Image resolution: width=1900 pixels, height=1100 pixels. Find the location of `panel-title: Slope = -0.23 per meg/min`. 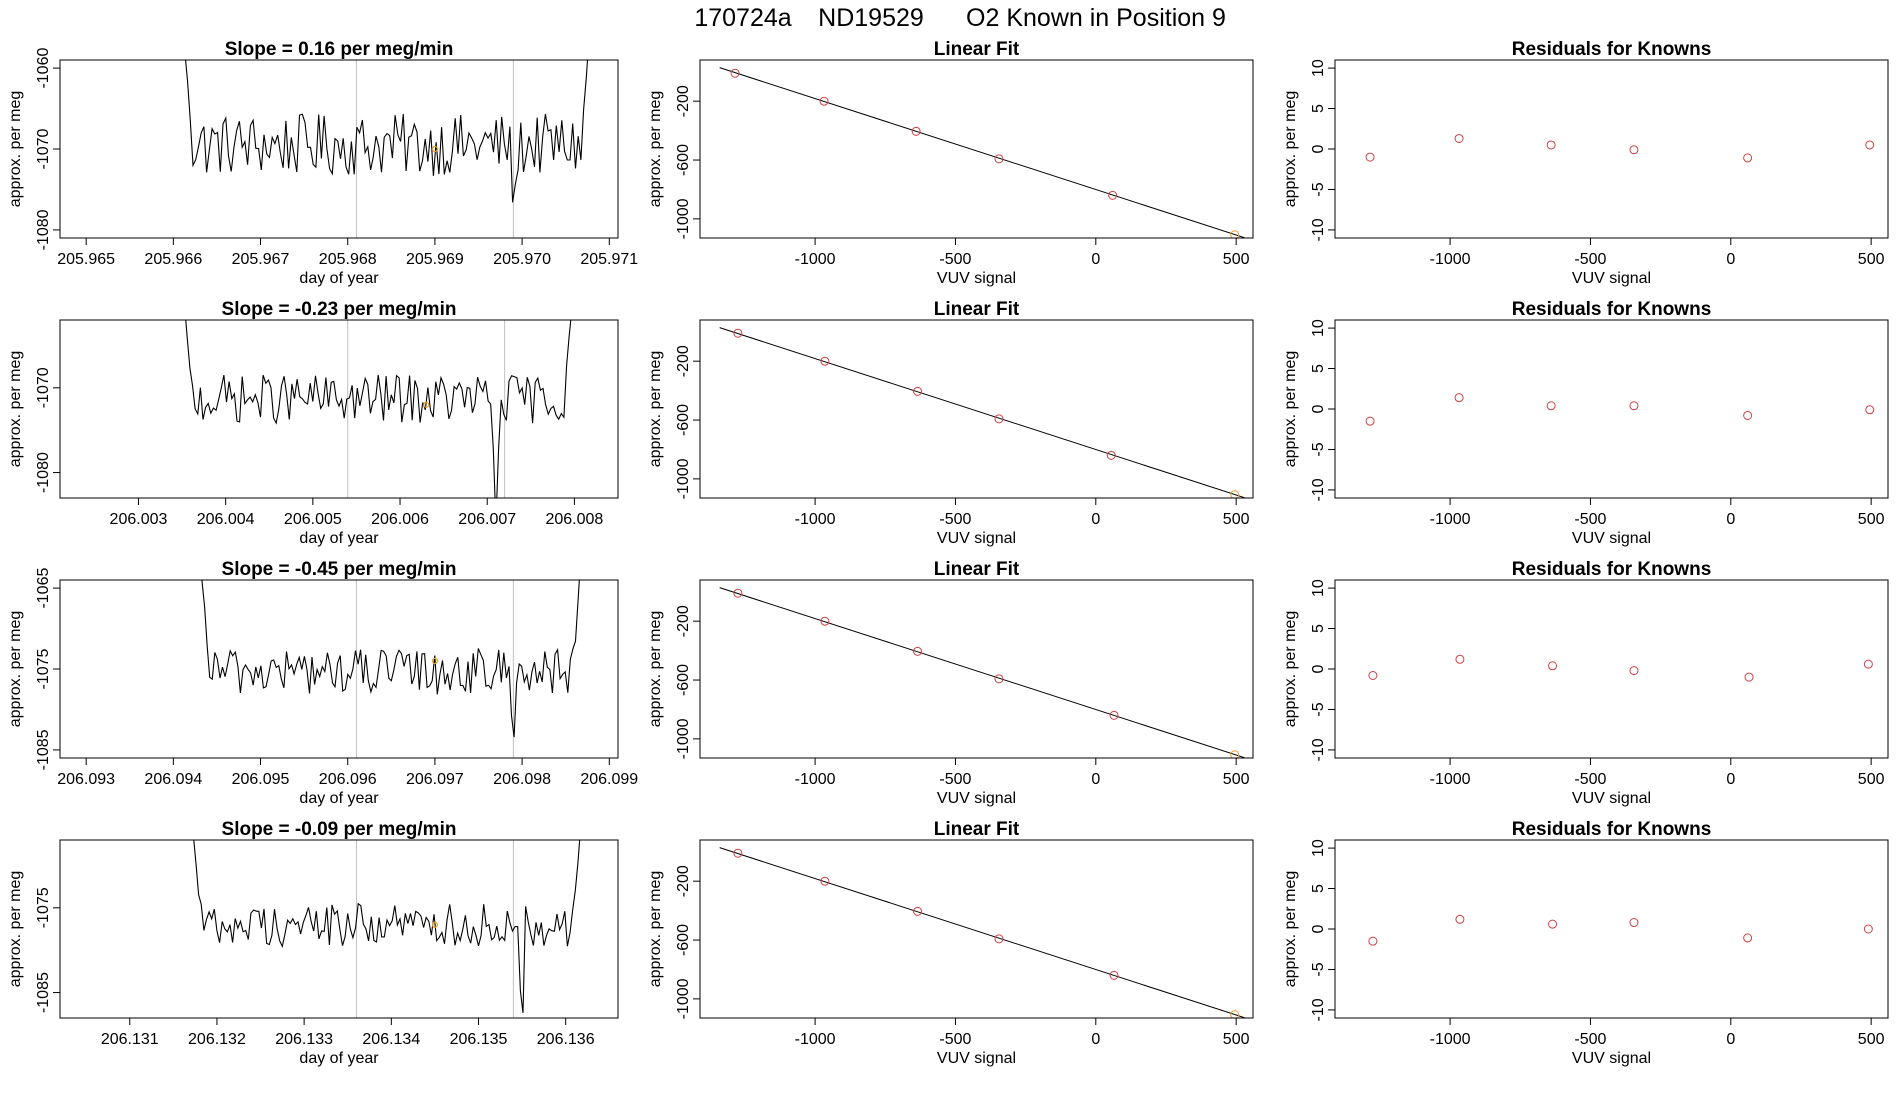

panel-title: Slope = -0.23 per meg/min is located at coordinates (339, 309).